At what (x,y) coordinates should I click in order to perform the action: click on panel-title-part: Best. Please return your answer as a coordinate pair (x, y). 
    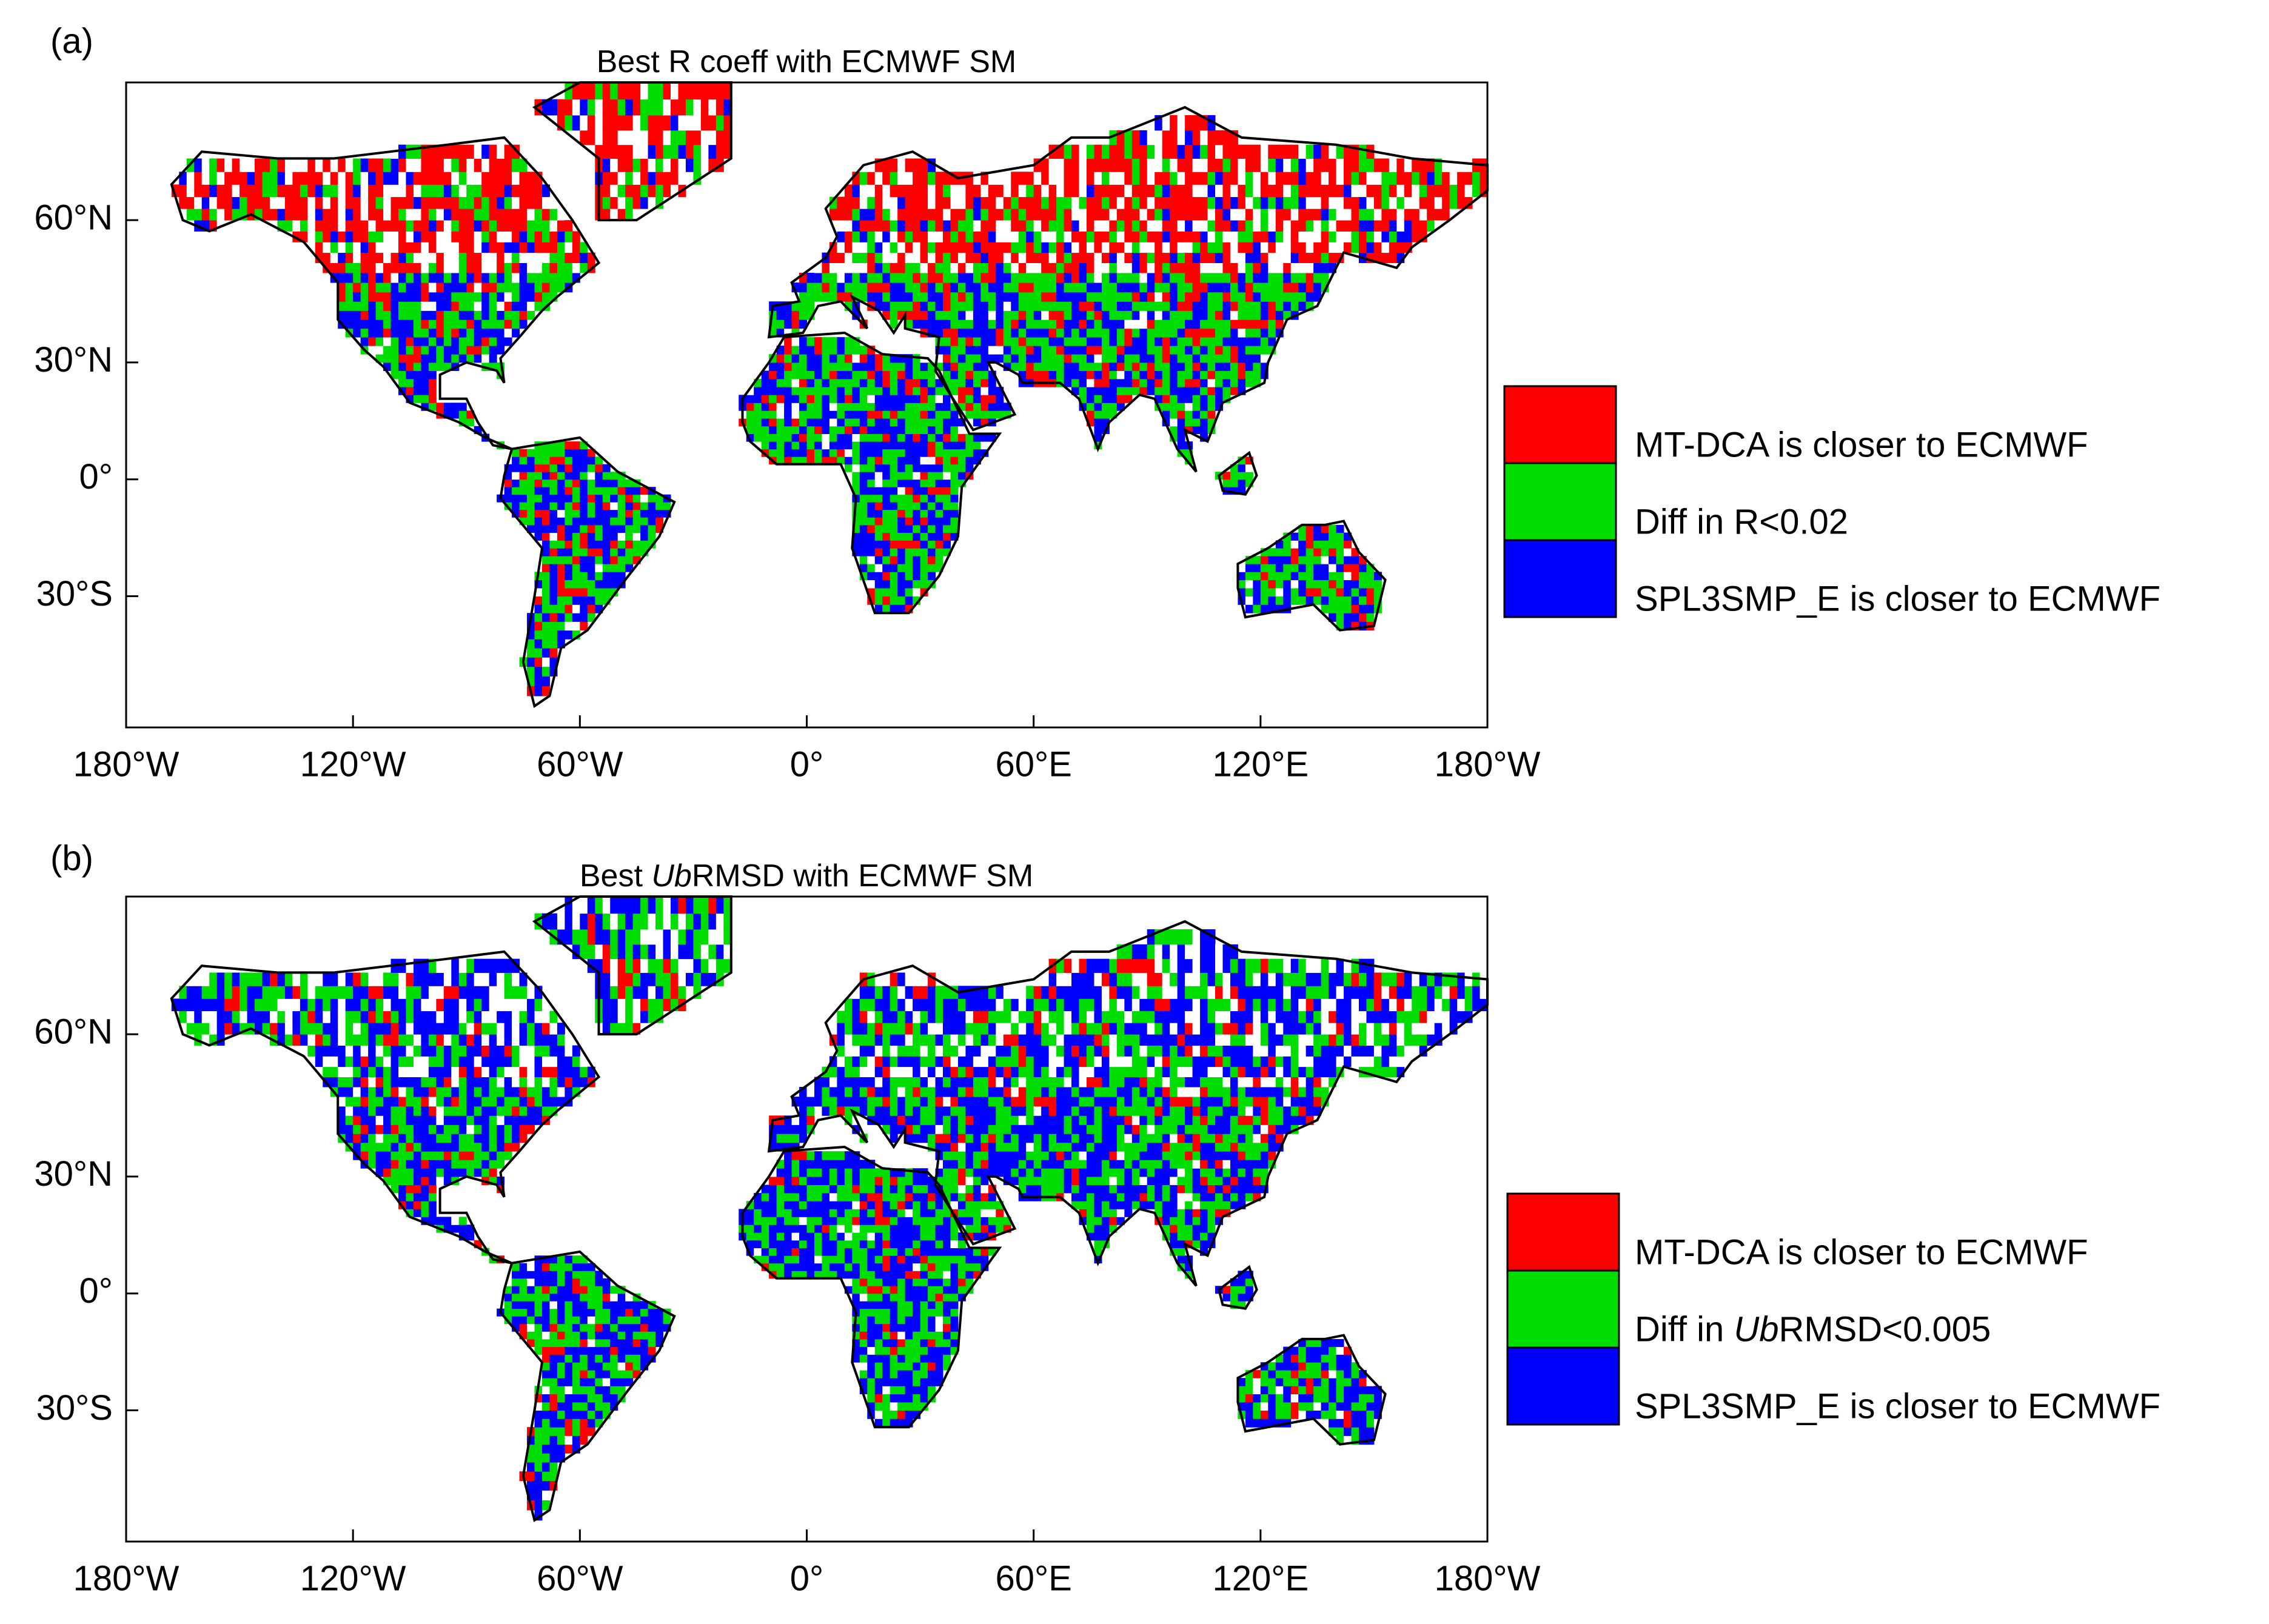
    Looking at the image, I should click on (616, 876).